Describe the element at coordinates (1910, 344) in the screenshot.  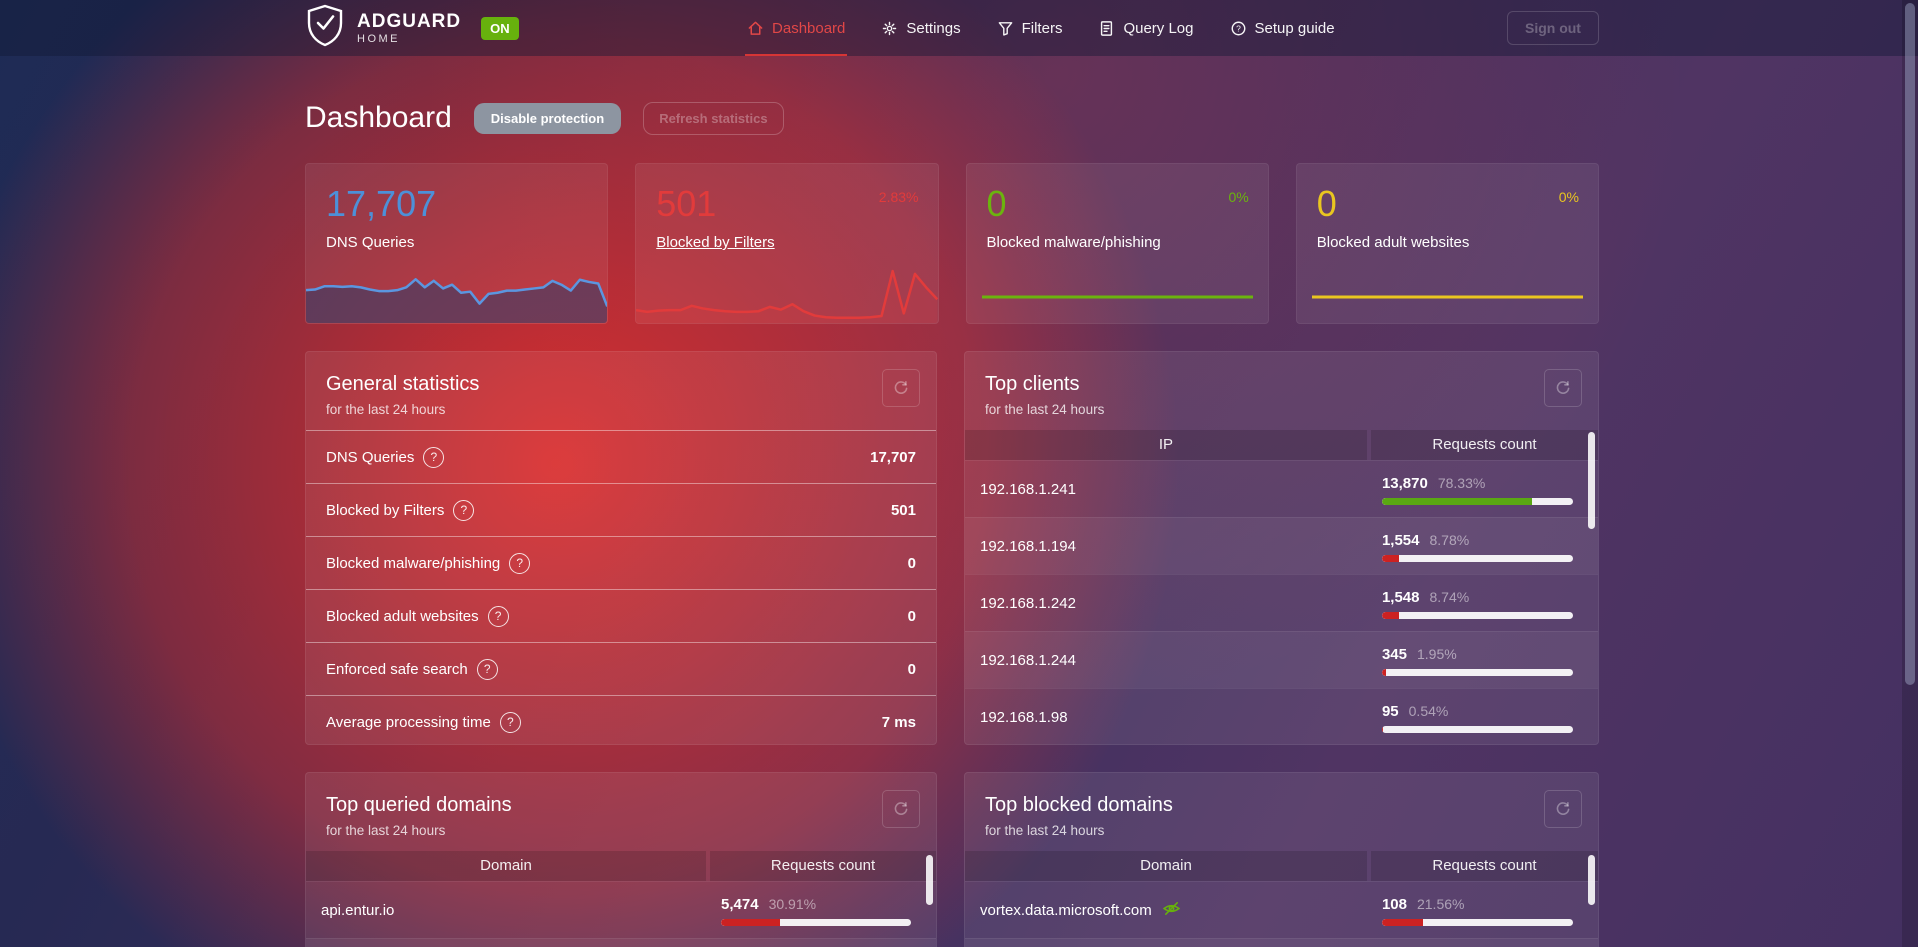
I see `page-scrollbar-thumb` at that location.